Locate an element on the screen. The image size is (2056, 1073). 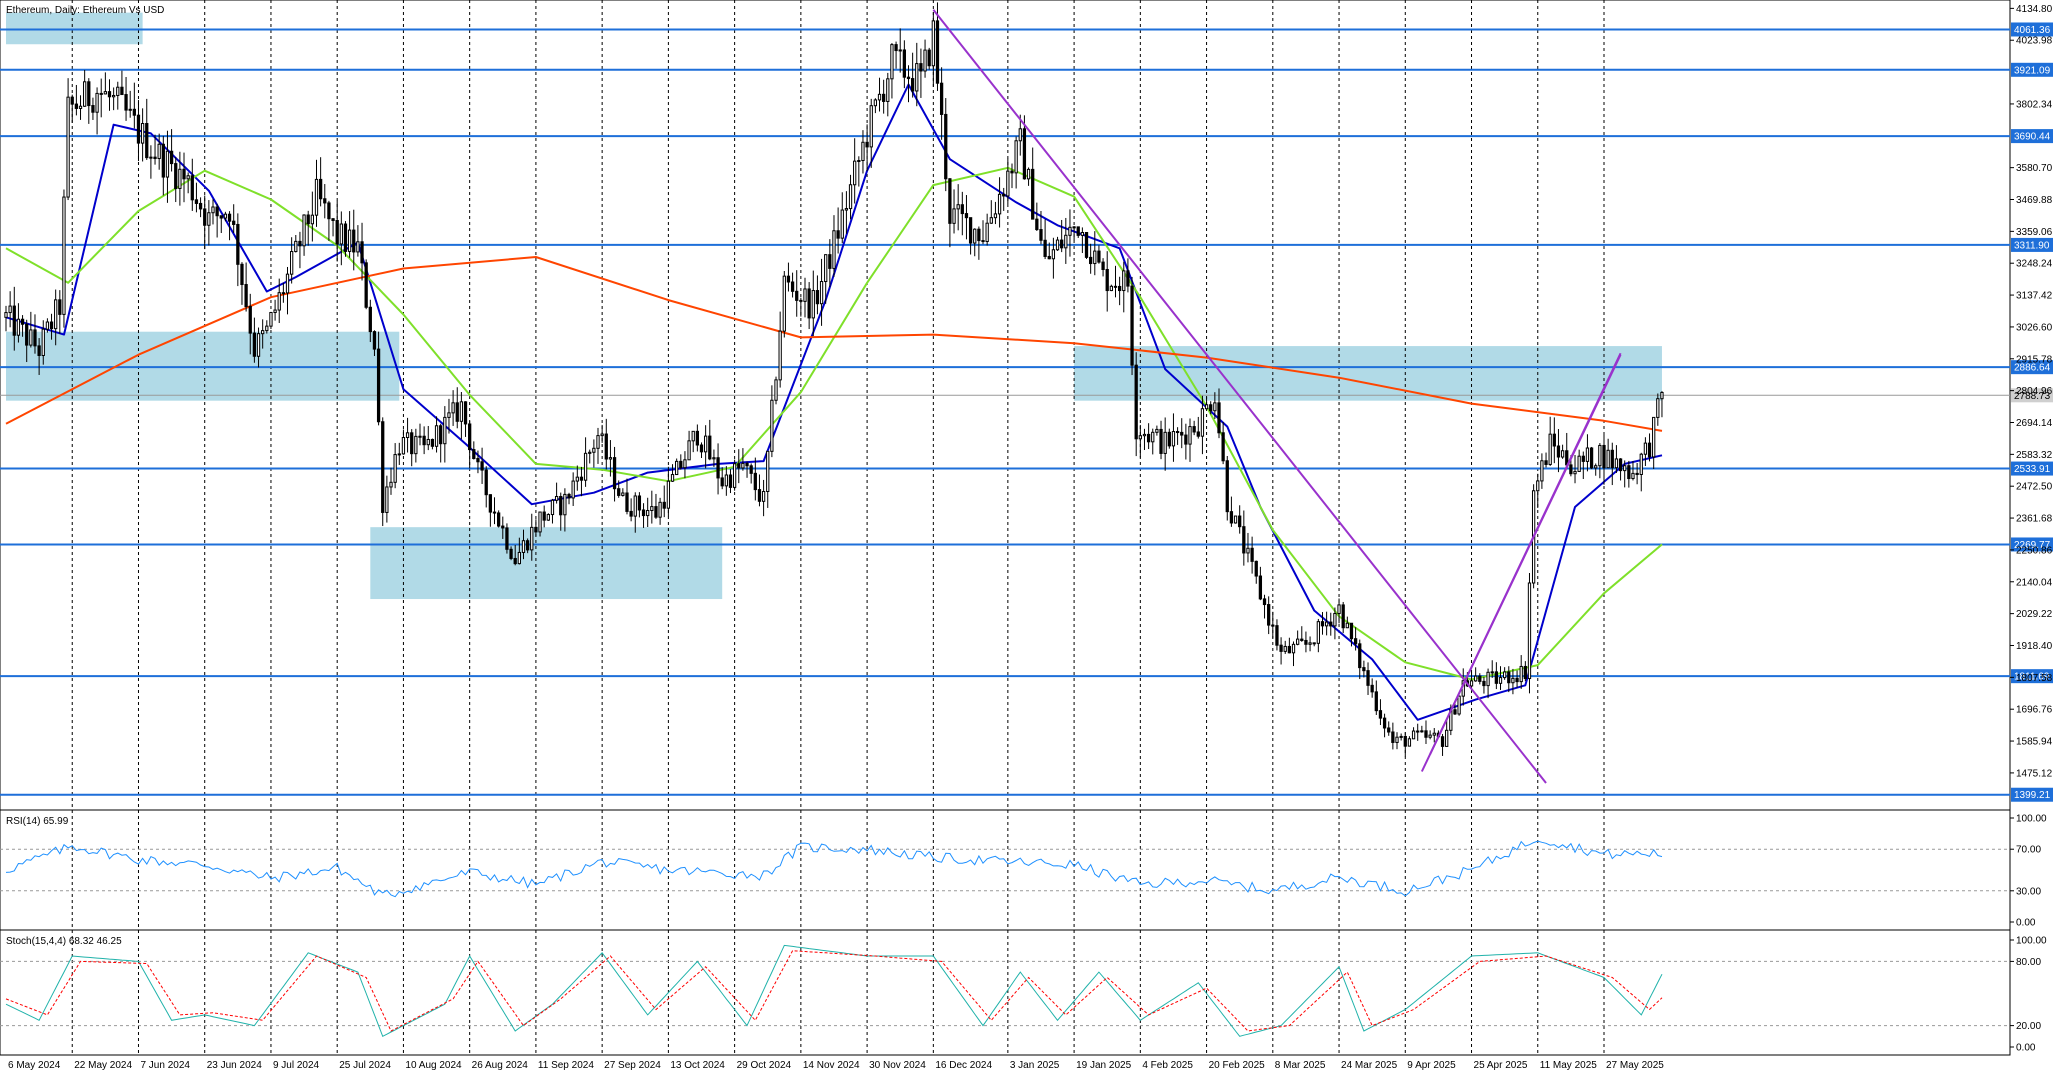
x-tick-label: 13 Oct 2024 is located at coordinates (697, 1065).